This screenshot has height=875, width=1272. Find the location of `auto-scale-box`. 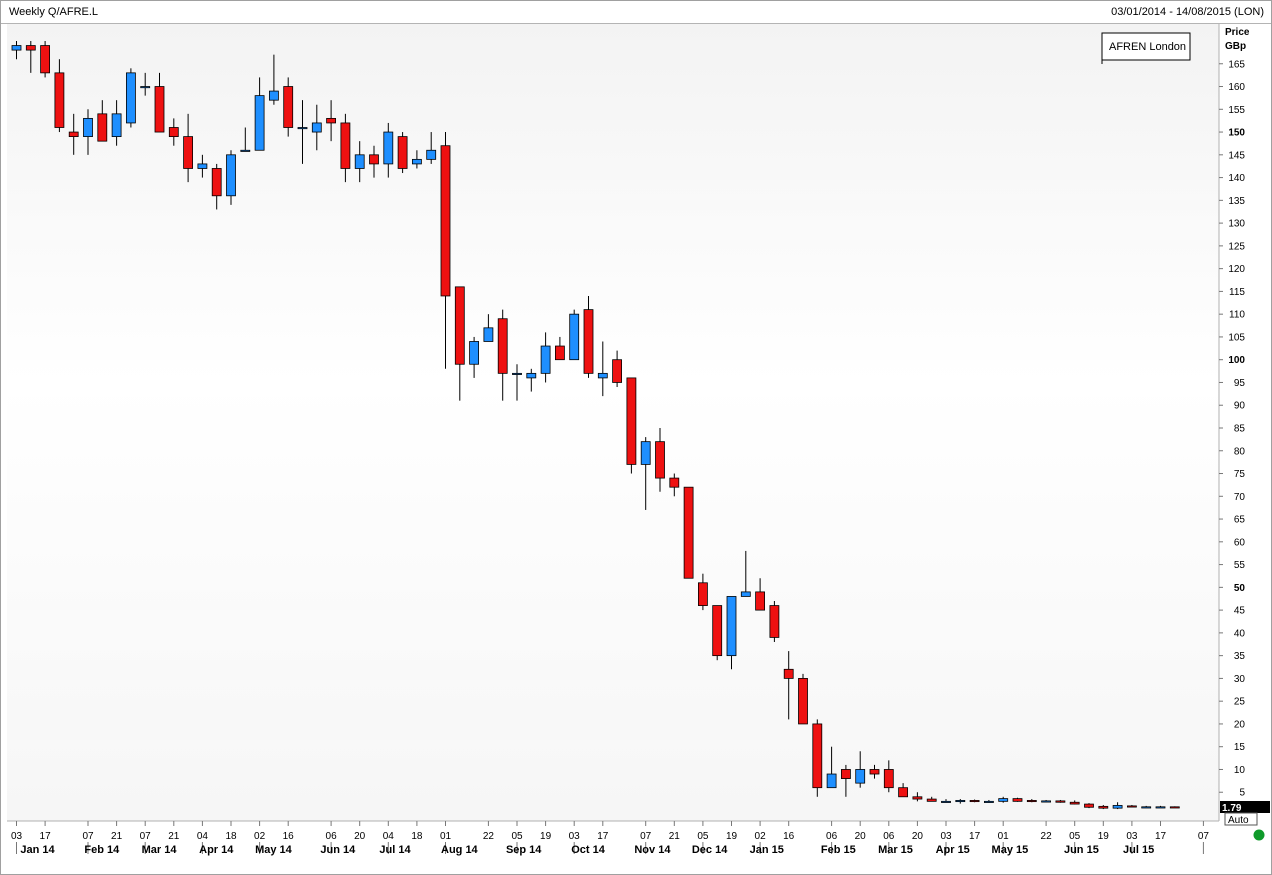

auto-scale-box is located at coordinates (1241, 819).